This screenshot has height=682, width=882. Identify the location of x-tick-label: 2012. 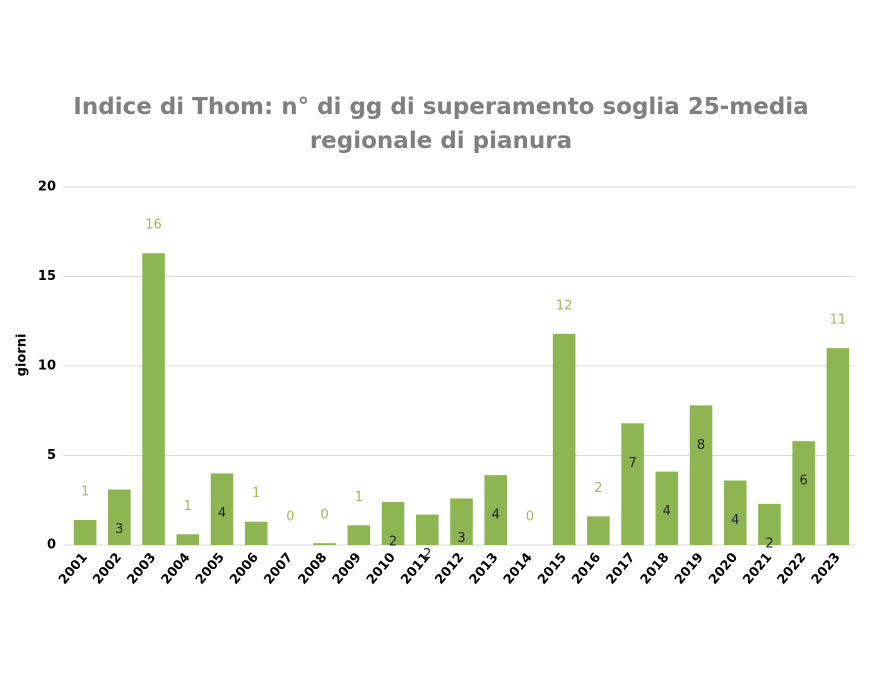
(449, 568).